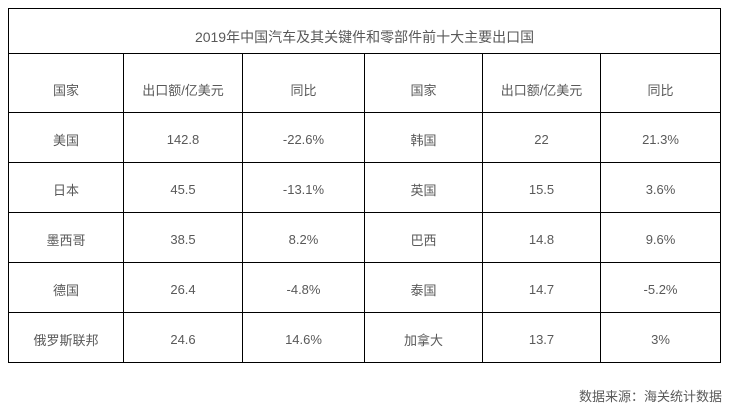  Describe the element at coordinates (541, 137) in the screenshot. I see `export-value-cell: 22` at that location.